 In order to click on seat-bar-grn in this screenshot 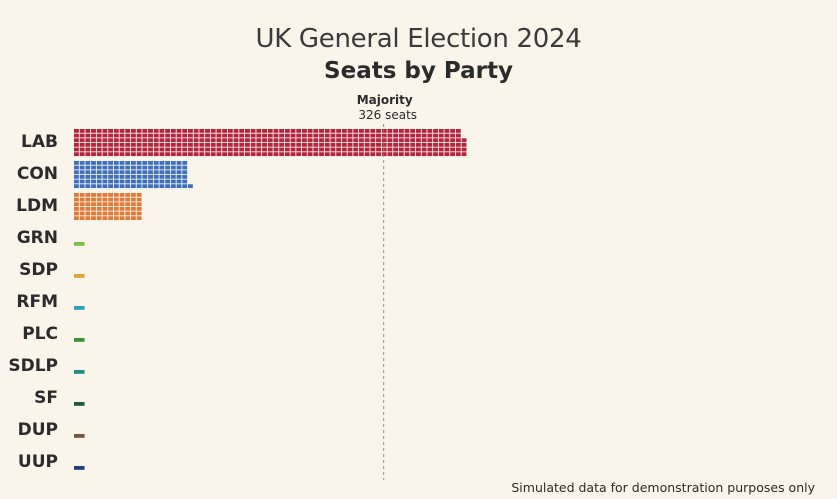, I will do `click(79, 244)`.